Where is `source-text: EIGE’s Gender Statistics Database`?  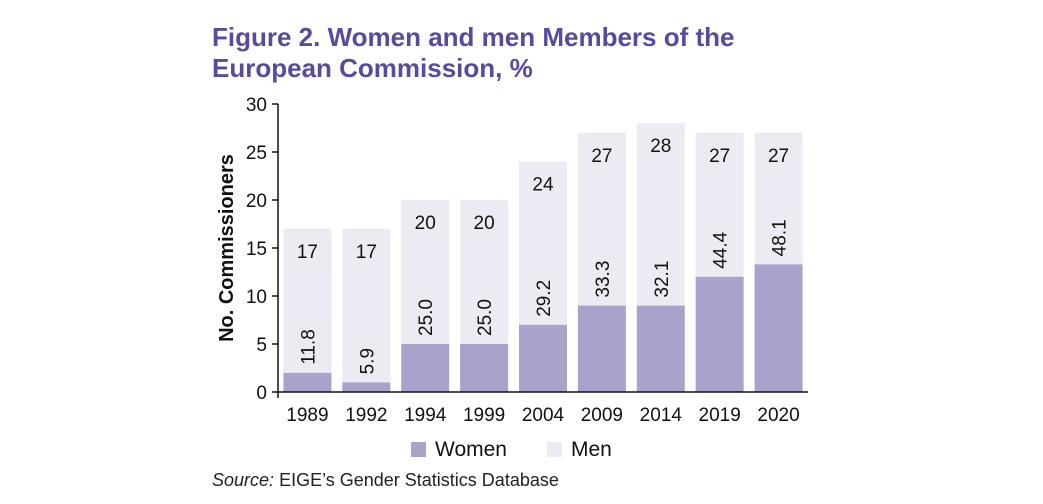 source-text: EIGE’s Gender Statistics Database is located at coordinates (419, 480).